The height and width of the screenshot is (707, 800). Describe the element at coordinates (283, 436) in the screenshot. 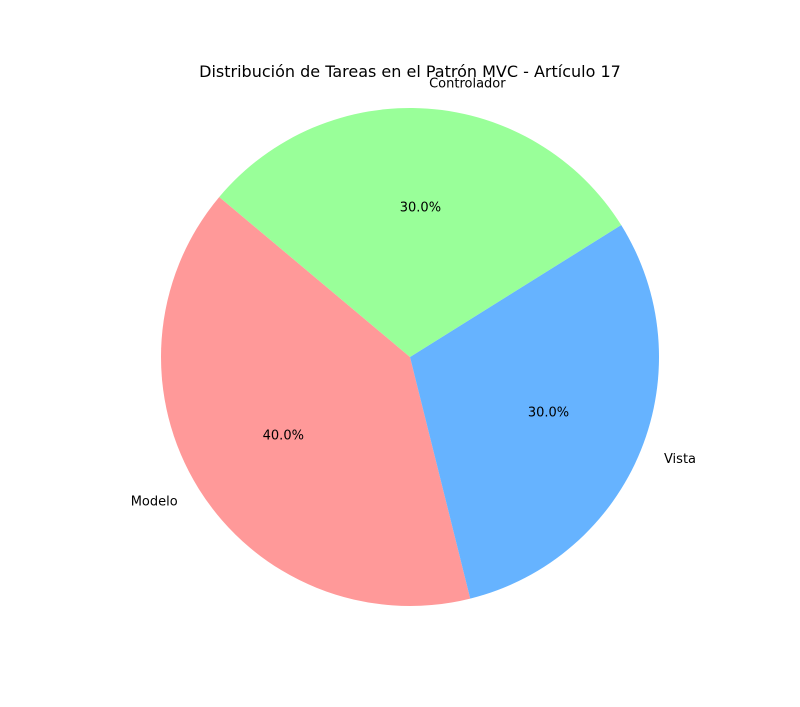

I see `slice-percent-label: 40.0%` at that location.